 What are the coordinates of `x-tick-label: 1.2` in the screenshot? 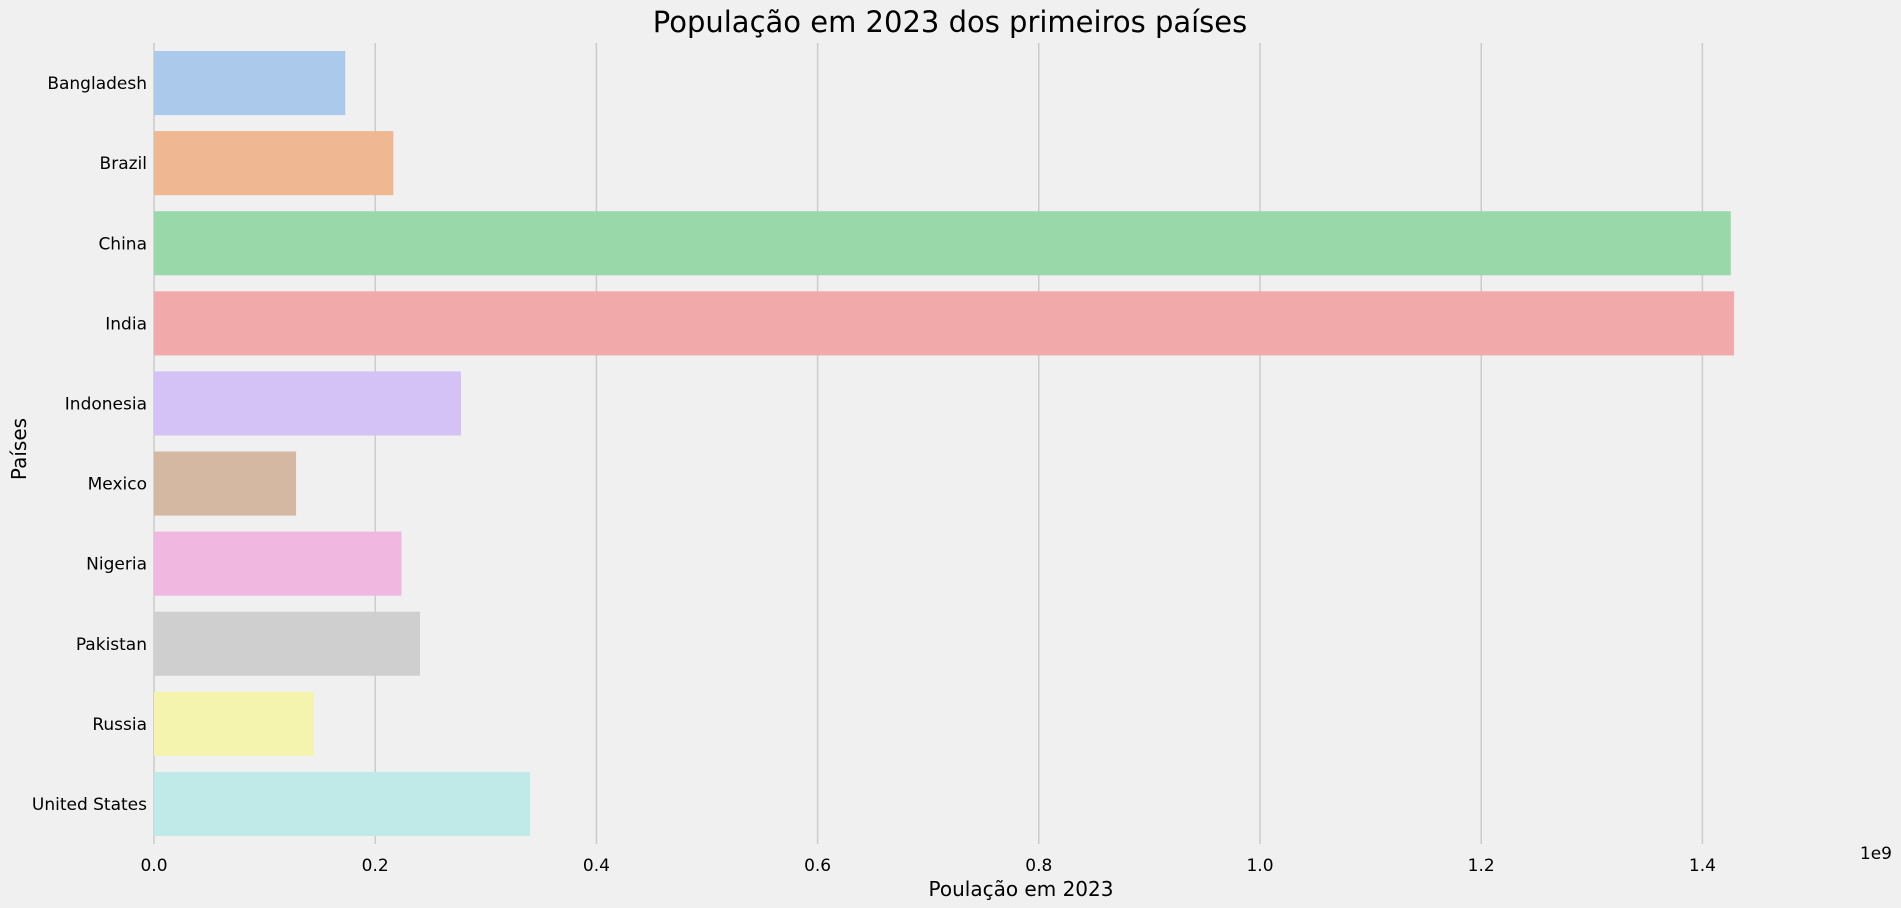 It's located at (1481, 866).